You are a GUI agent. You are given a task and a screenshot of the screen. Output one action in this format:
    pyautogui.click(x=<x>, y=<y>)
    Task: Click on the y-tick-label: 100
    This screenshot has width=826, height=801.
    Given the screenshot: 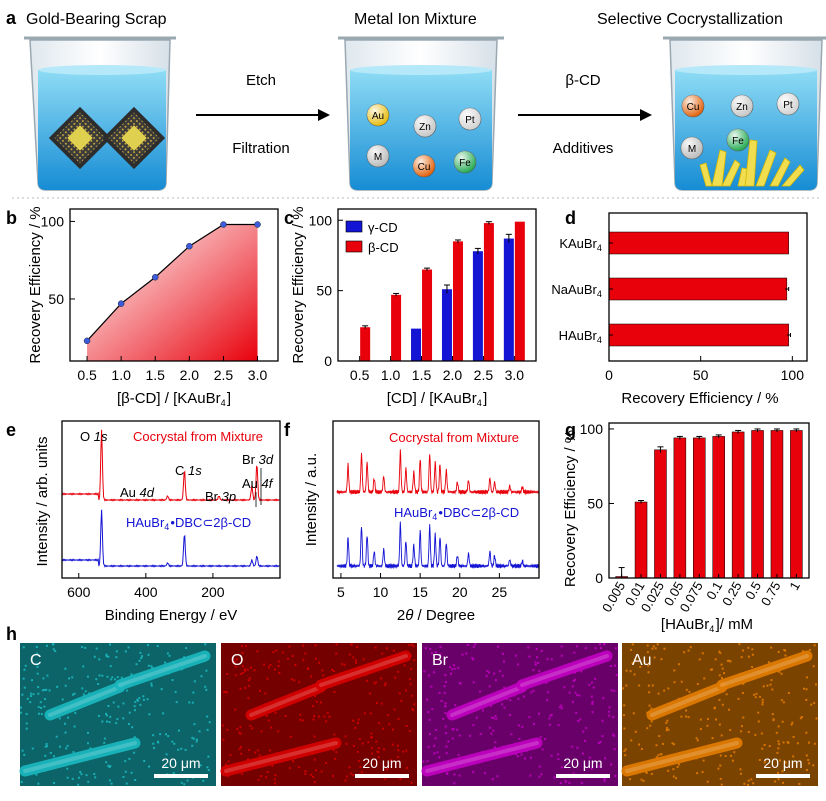 What is the action you would take?
    pyautogui.click(x=53, y=221)
    